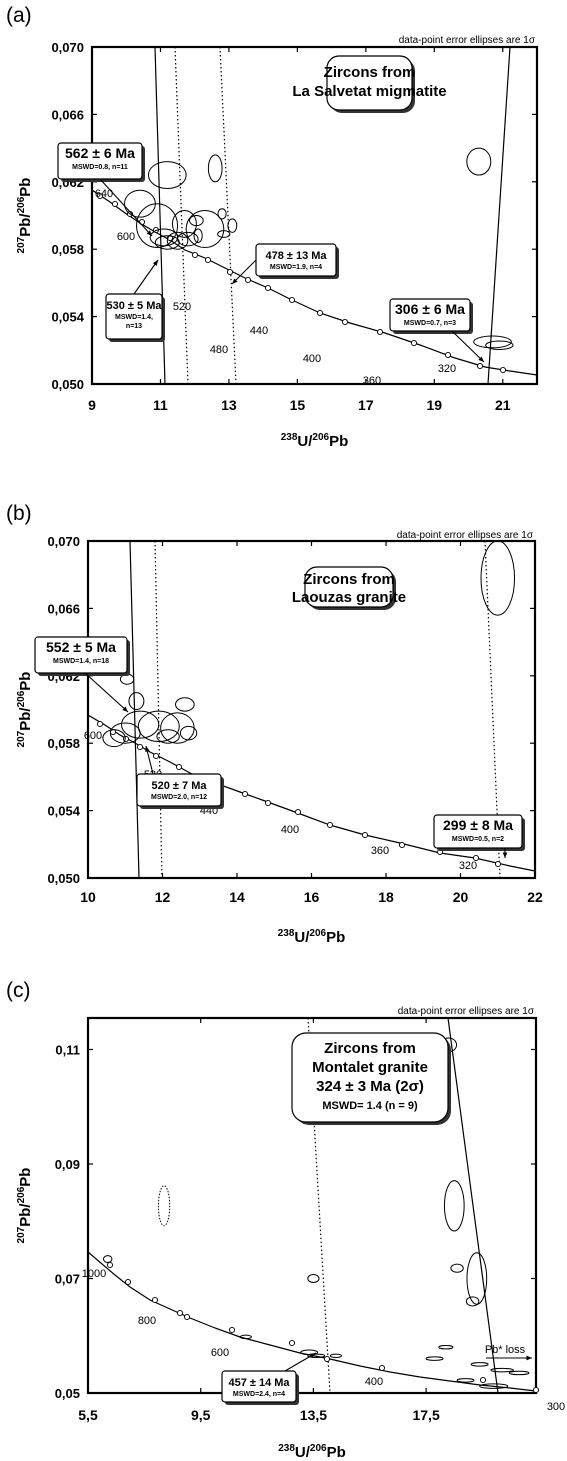  Describe the element at coordinates (466, 1011) in the screenshot. I see `error-ellipse-note: data-point error ellipses are 1σ` at that location.